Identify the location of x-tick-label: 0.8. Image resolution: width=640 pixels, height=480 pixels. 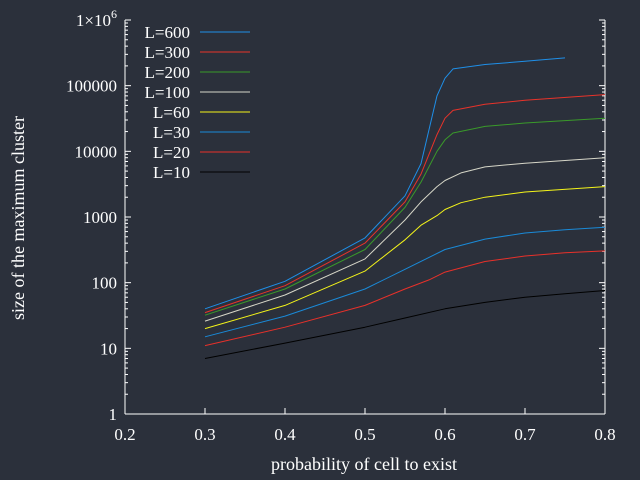
(604, 434).